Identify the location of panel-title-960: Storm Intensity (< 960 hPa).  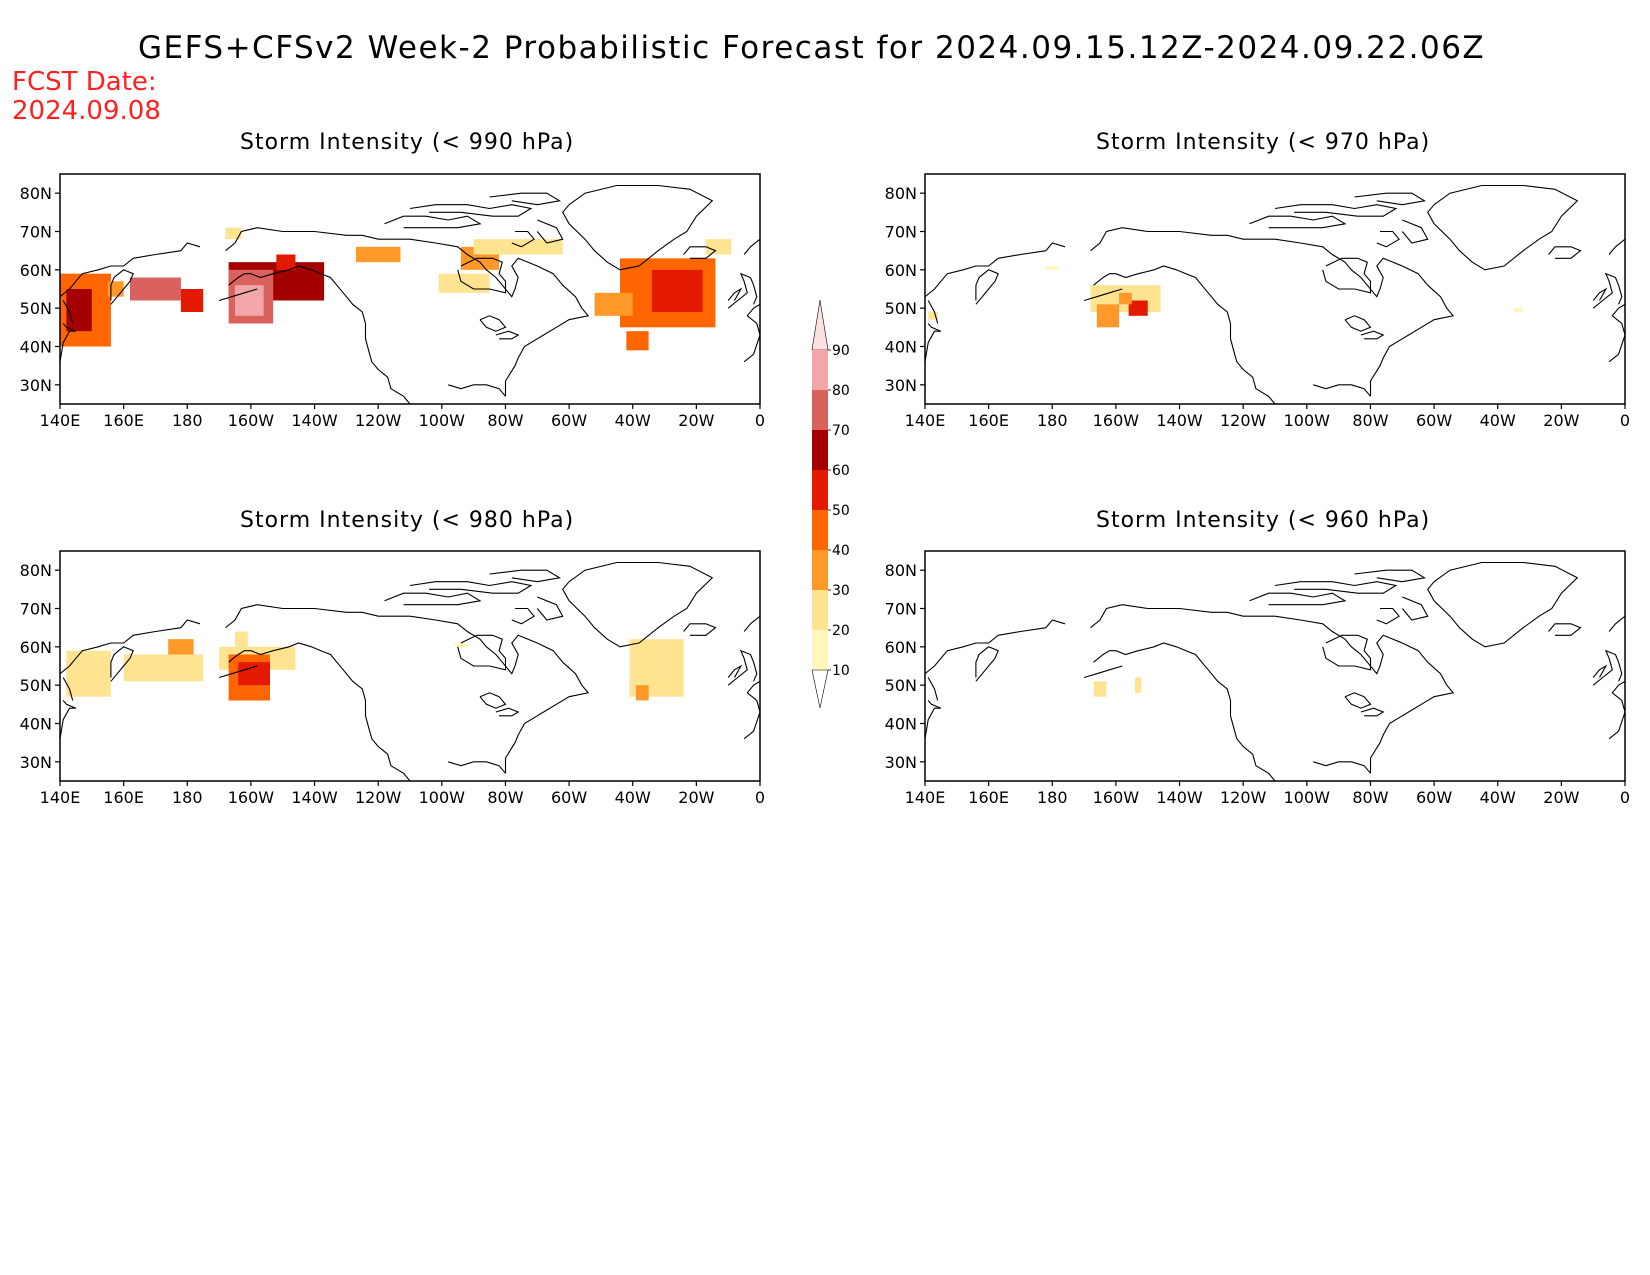
(1263, 520).